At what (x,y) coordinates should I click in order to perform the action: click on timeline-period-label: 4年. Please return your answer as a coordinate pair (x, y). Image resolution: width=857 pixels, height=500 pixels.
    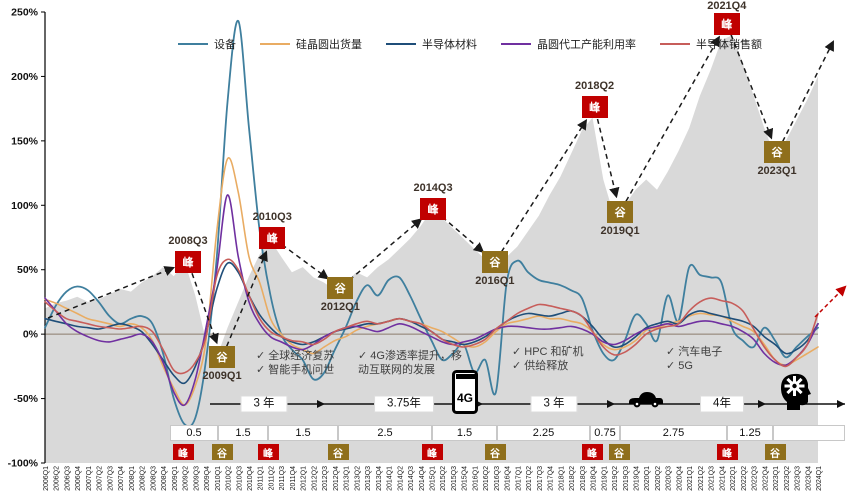
    Looking at the image, I should click on (722, 404).